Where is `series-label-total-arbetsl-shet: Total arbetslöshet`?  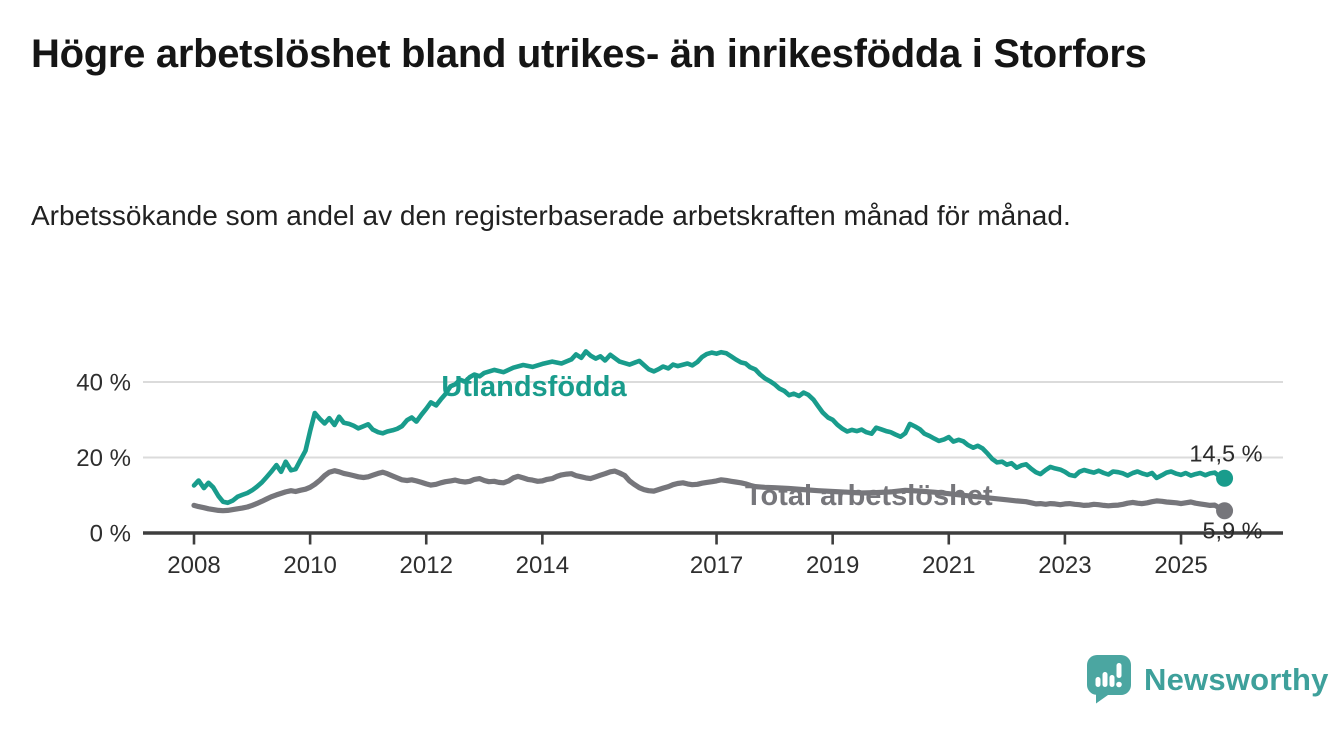
series-label-total-arbetsl-shet: Total arbetslöshet is located at coordinates (869, 496).